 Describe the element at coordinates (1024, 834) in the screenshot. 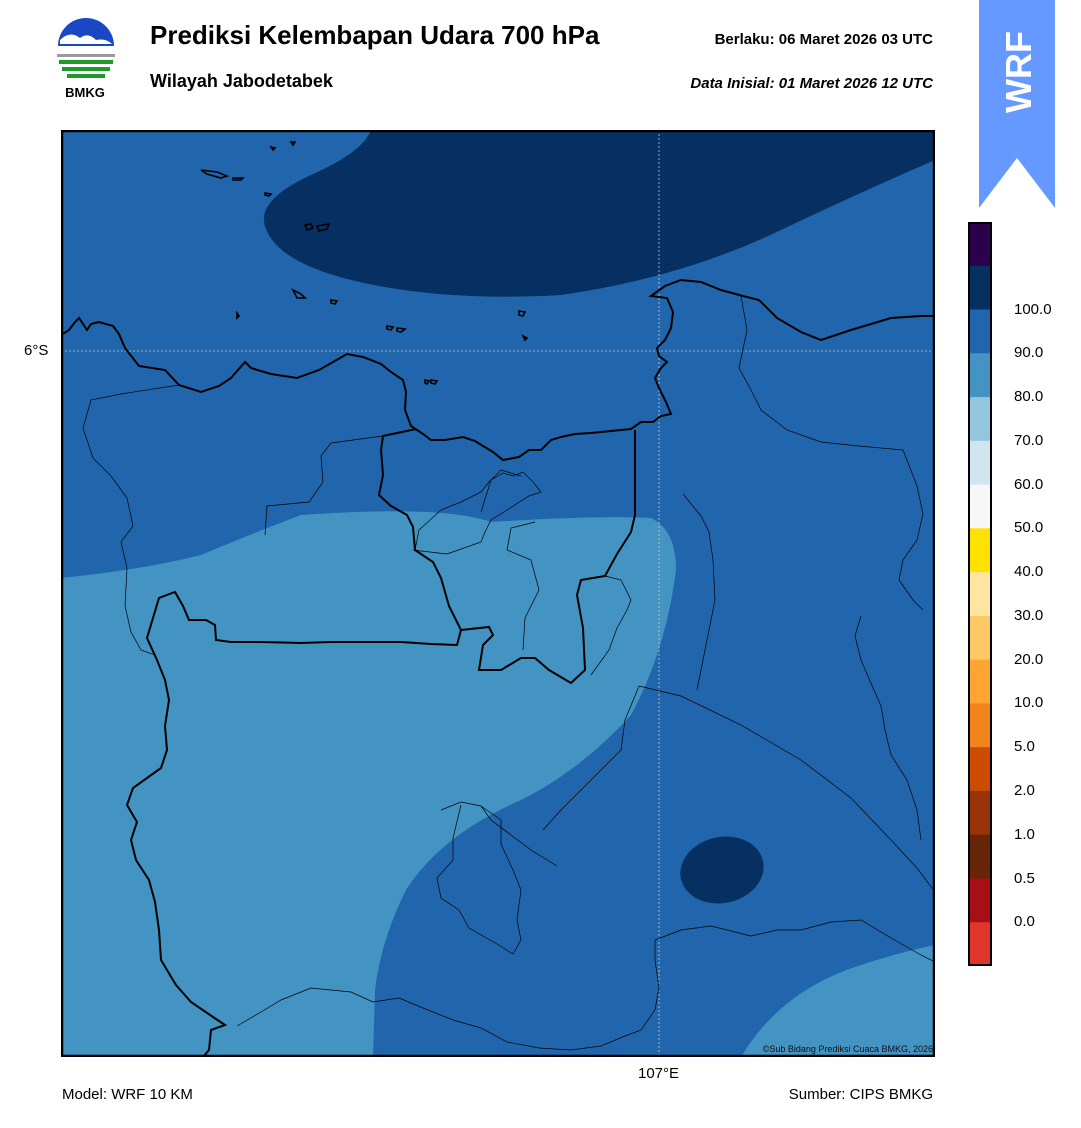

I see `colorbar-label: 1.0` at that location.